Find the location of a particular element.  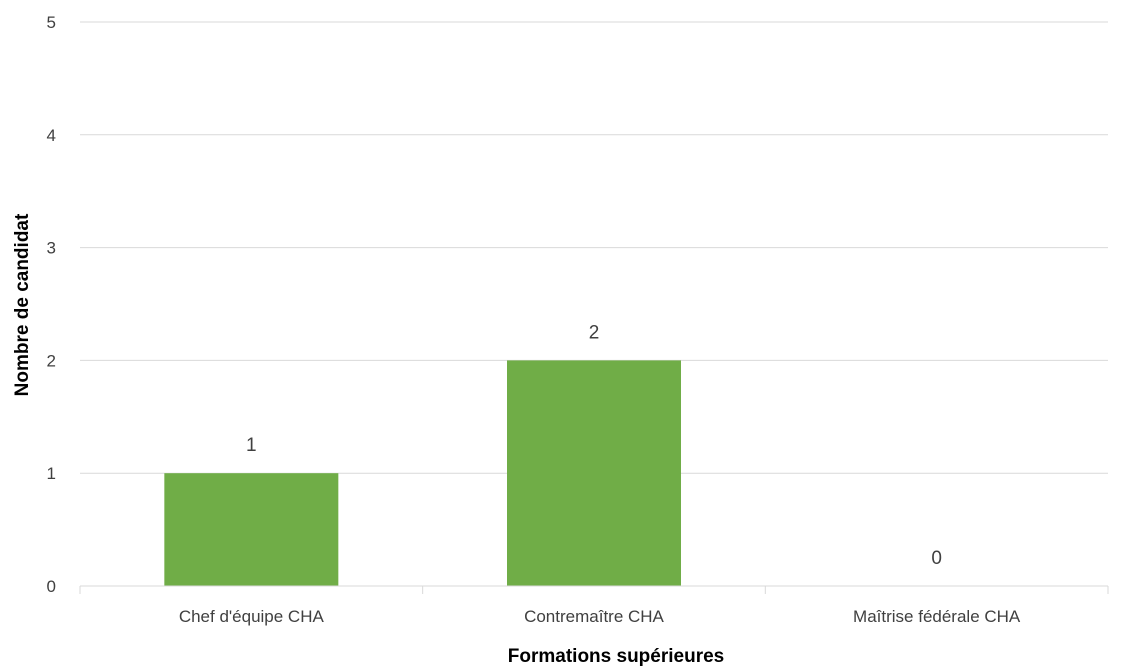

y-tick-label: 5 is located at coordinates (51, 22).